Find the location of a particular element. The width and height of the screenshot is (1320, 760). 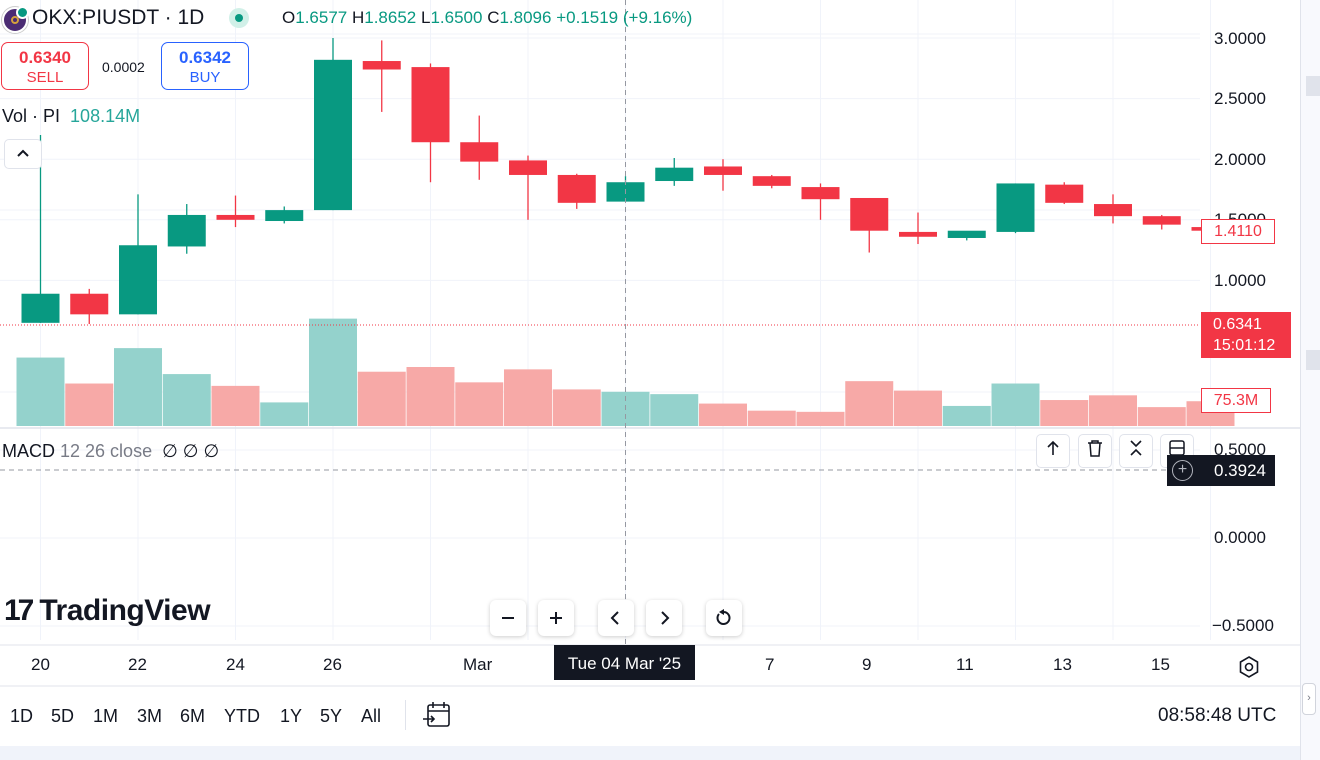

reset-icon is located at coordinates (723, 617).